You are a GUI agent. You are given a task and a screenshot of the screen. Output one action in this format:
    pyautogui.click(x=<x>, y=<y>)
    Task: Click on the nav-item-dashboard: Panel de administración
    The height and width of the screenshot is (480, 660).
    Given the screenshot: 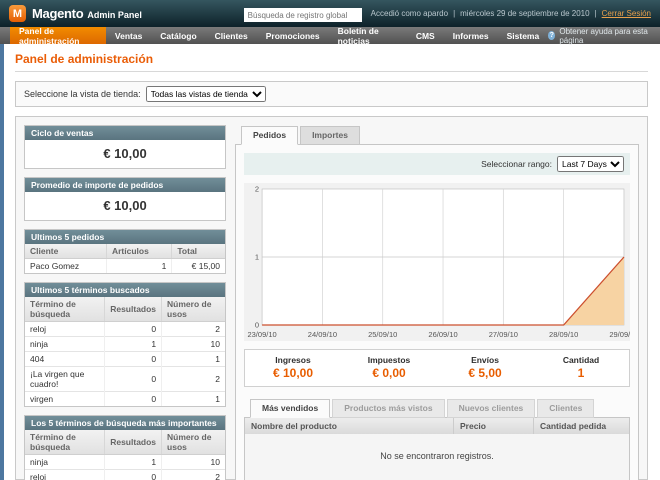 What is the action you would take?
    pyautogui.click(x=58, y=36)
    